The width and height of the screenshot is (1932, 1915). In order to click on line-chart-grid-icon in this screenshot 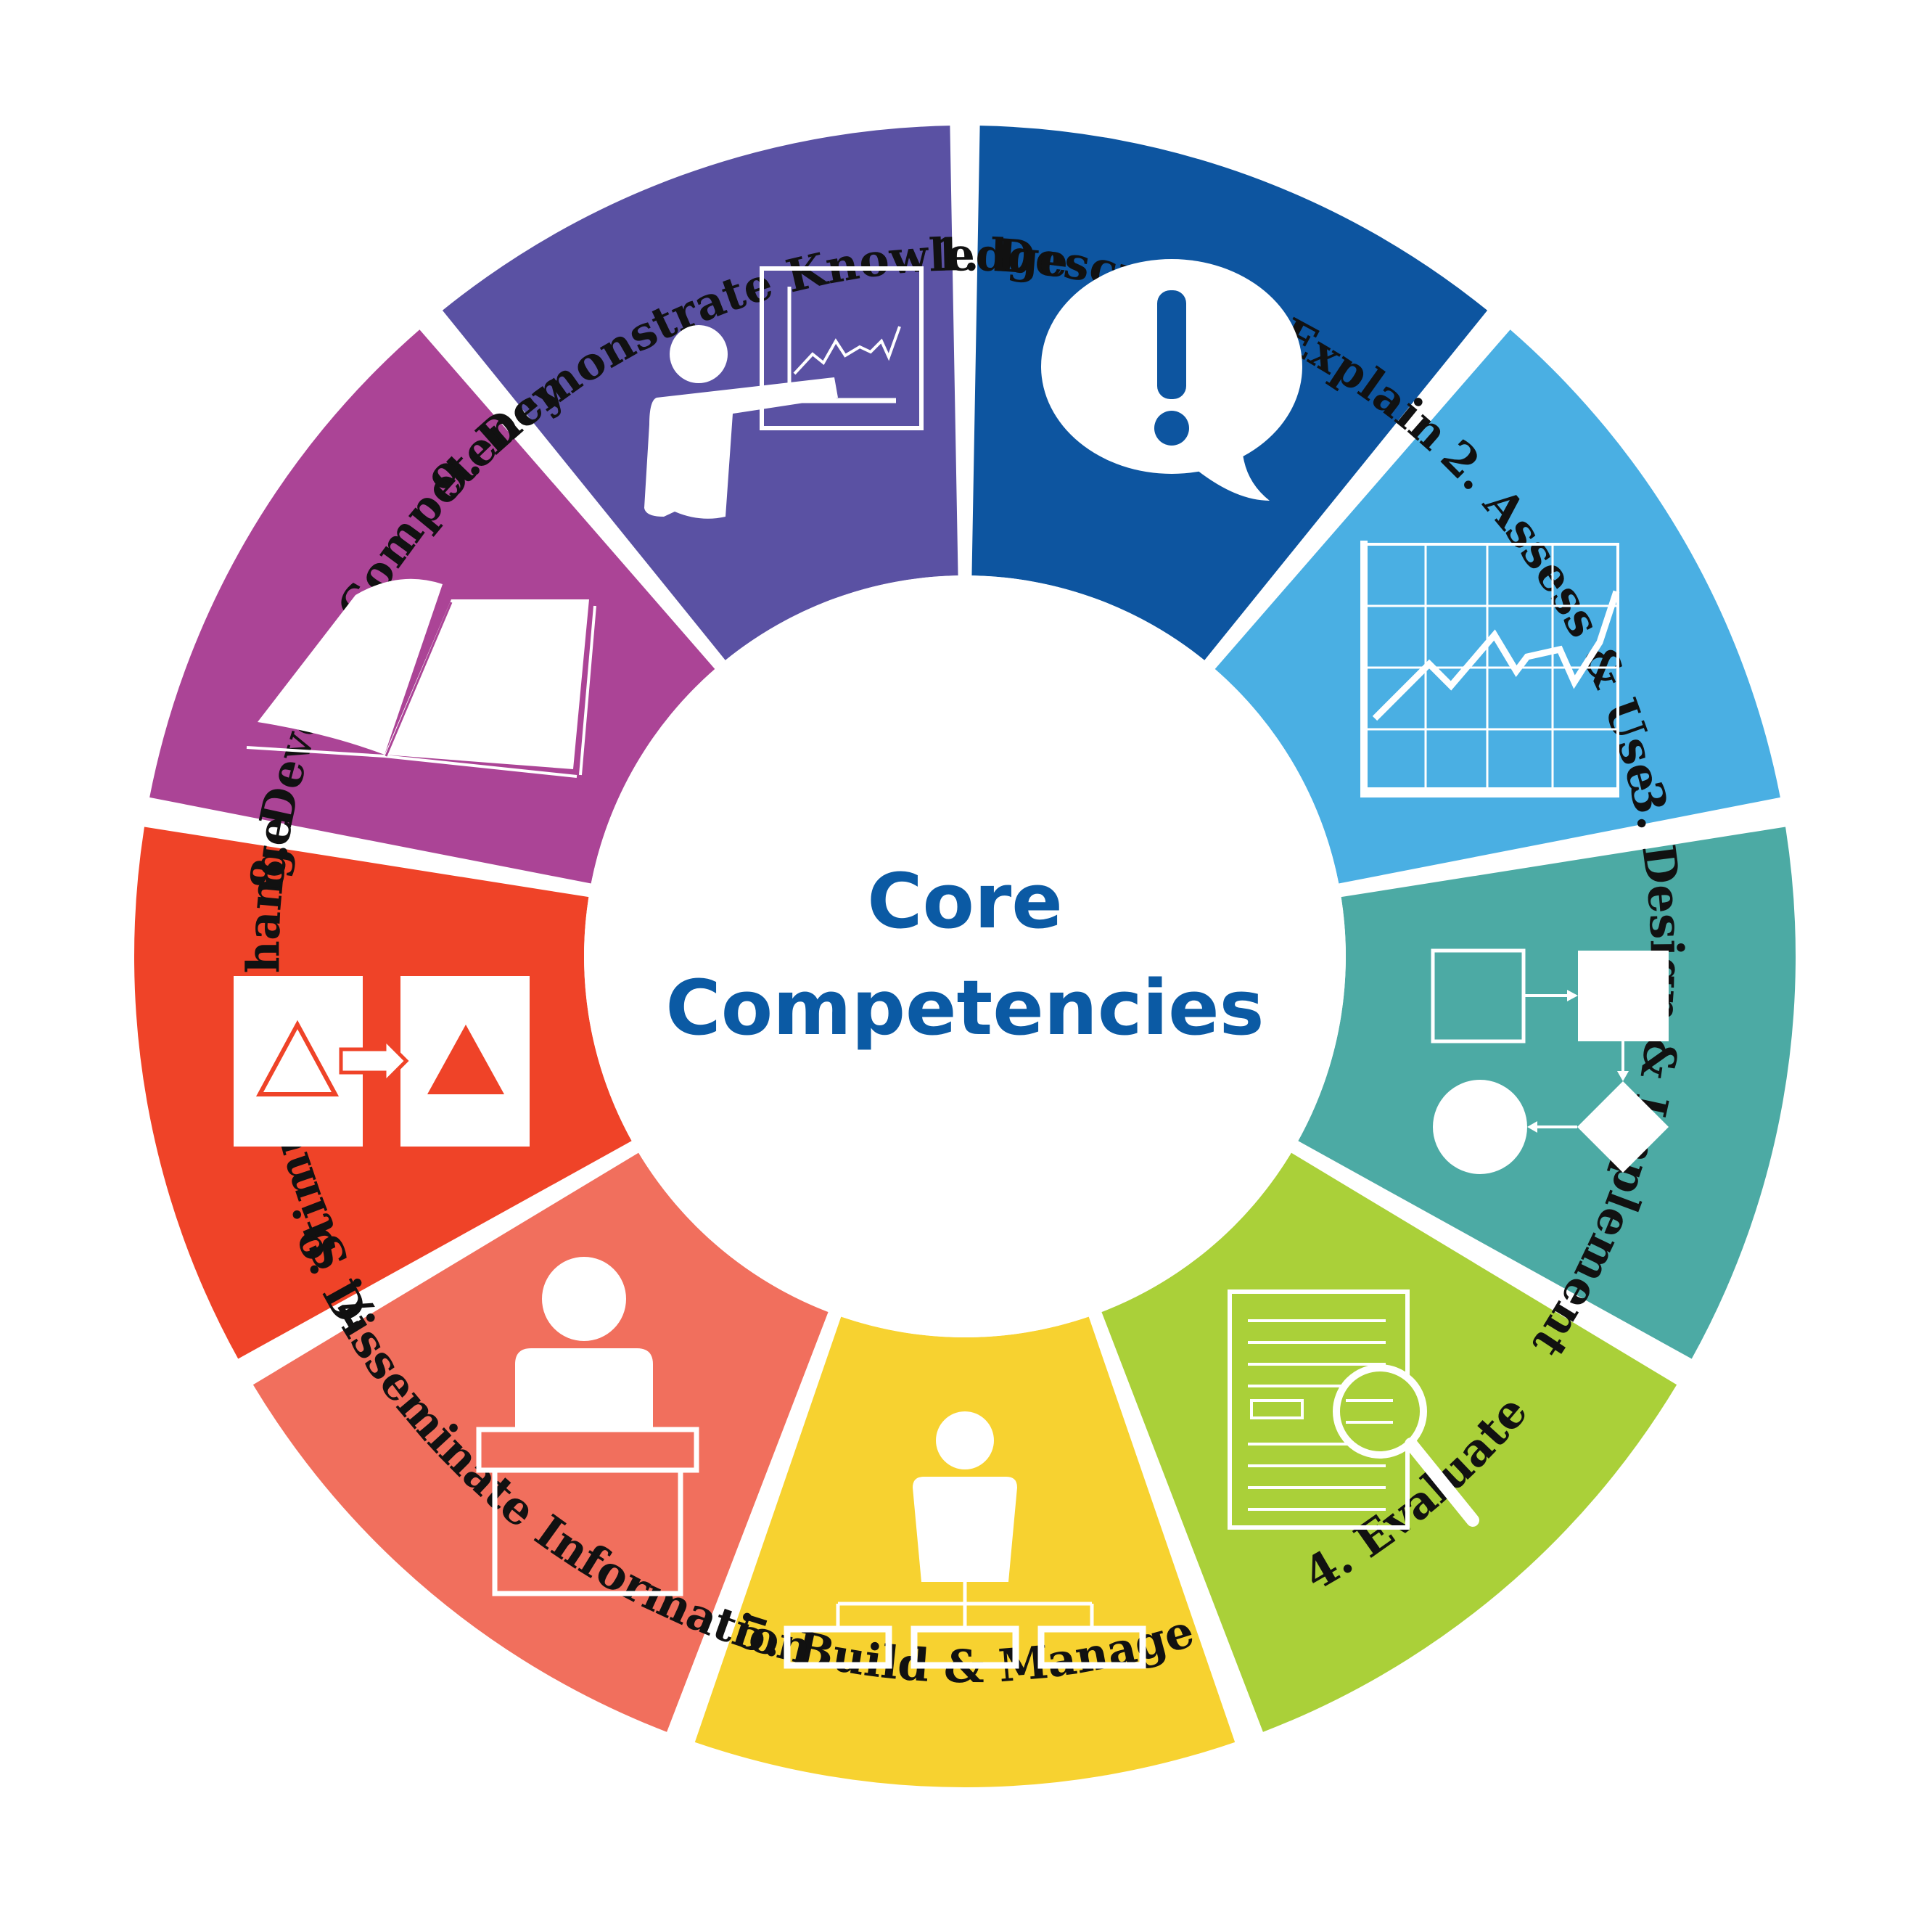, I will do `click(1490, 669)`.